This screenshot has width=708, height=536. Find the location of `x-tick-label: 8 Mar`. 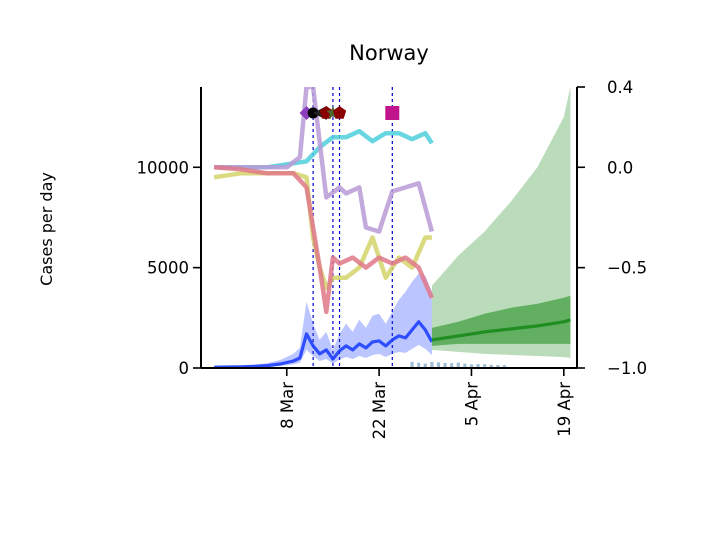

x-tick-label: 8 Mar is located at coordinates (287, 405).